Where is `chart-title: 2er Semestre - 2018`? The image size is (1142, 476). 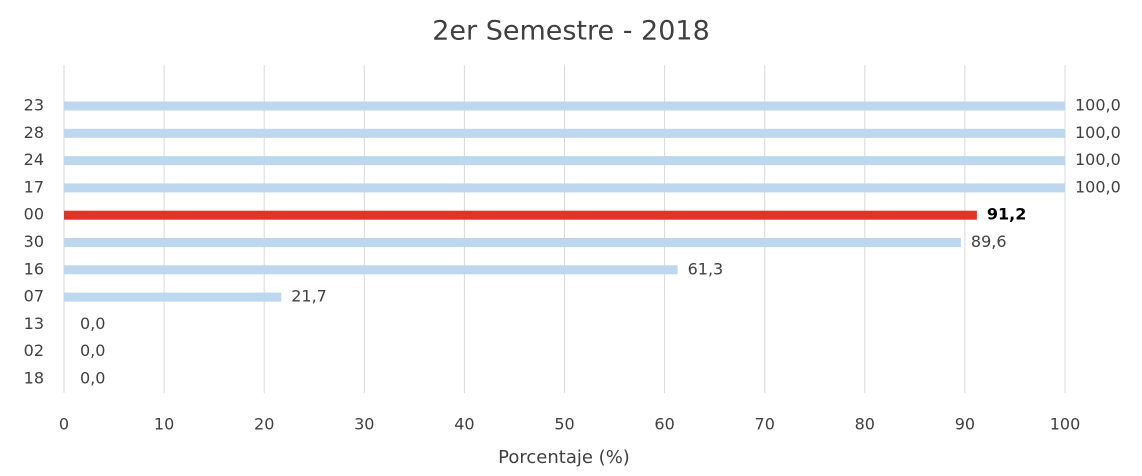
chart-title: 2er Semestre - 2018 is located at coordinates (571, 31).